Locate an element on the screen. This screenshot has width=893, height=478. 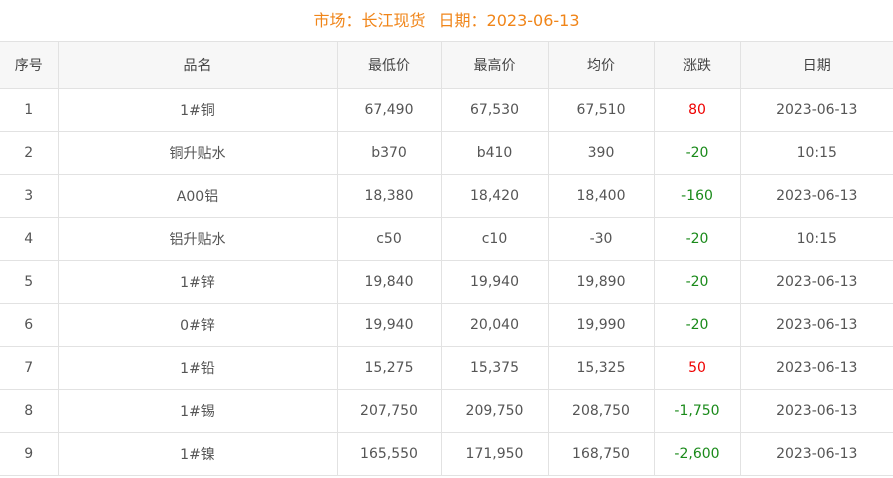
cell-high: 209,750 is located at coordinates (494, 411).